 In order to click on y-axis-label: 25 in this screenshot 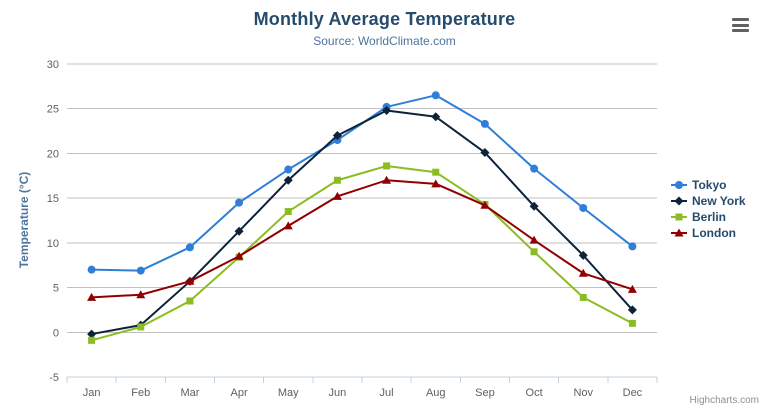, I will do `click(53, 110)`.